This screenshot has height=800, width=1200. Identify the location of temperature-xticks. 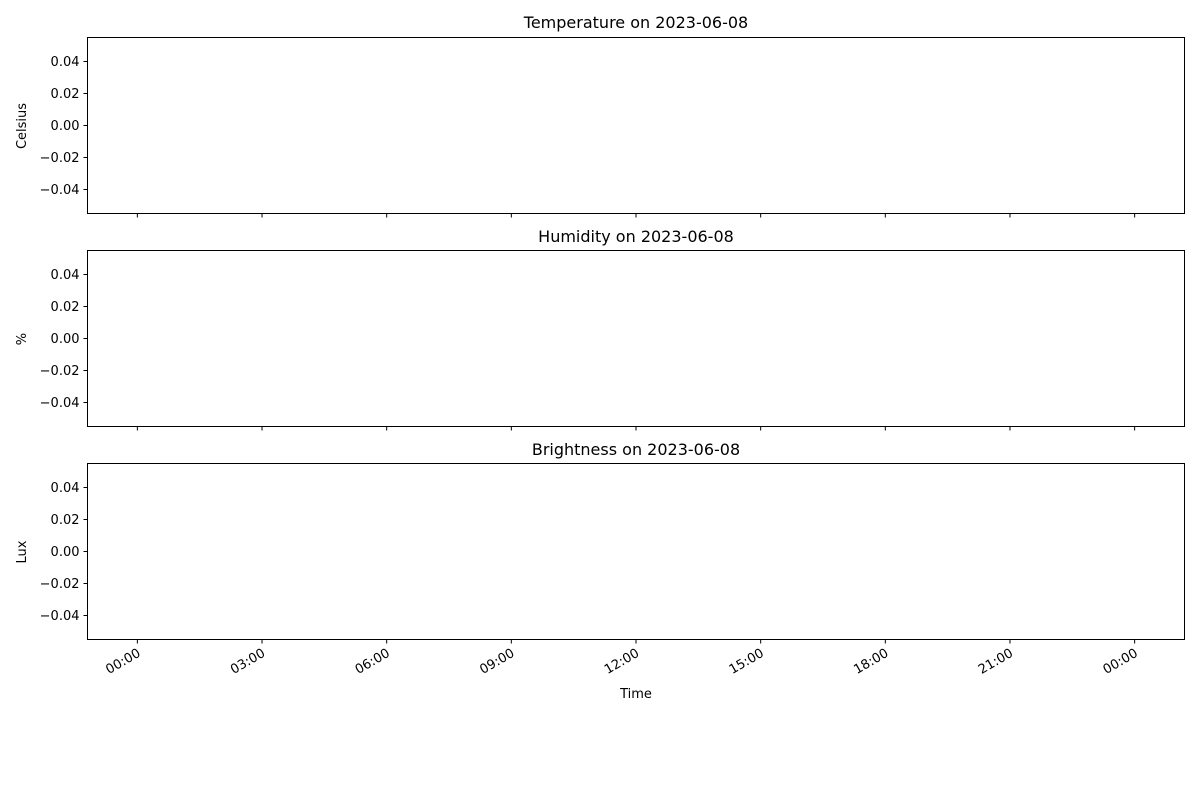
(636, 215).